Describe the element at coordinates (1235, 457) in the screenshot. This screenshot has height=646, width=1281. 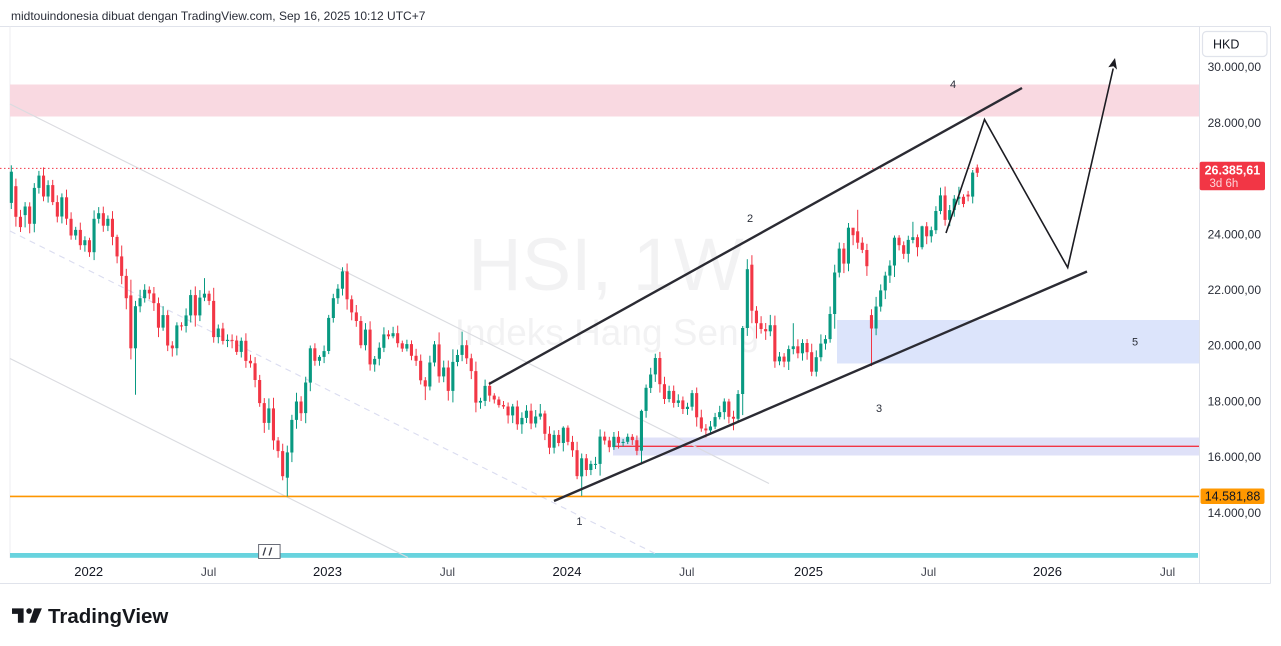
I see `svg-text: 16.000,00` at that location.